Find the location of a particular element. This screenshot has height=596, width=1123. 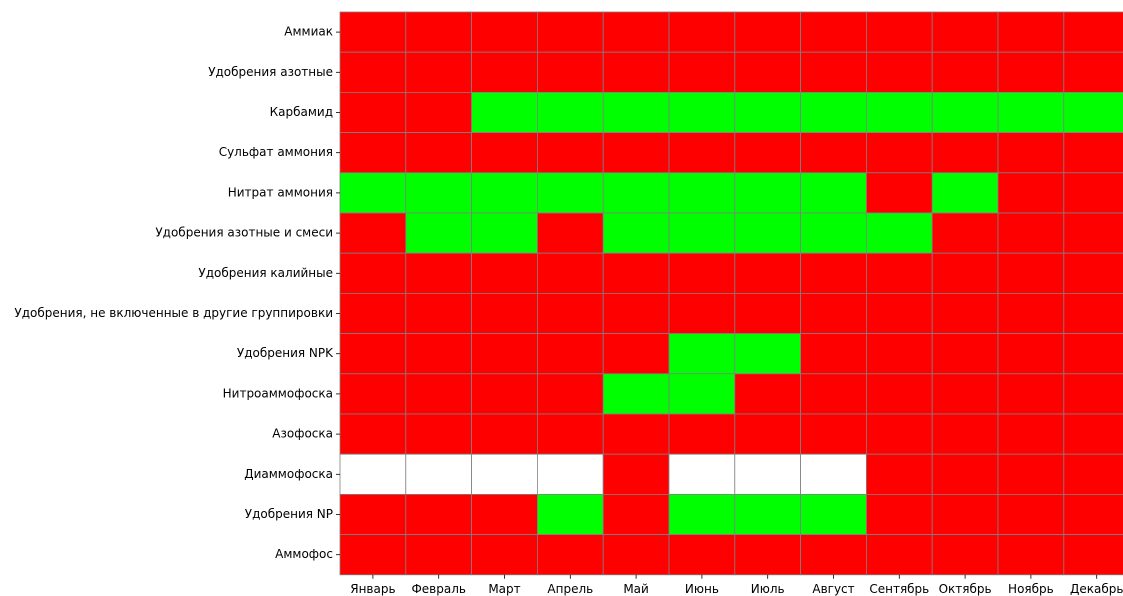

row-label: Удобрения NPK is located at coordinates (285, 353).